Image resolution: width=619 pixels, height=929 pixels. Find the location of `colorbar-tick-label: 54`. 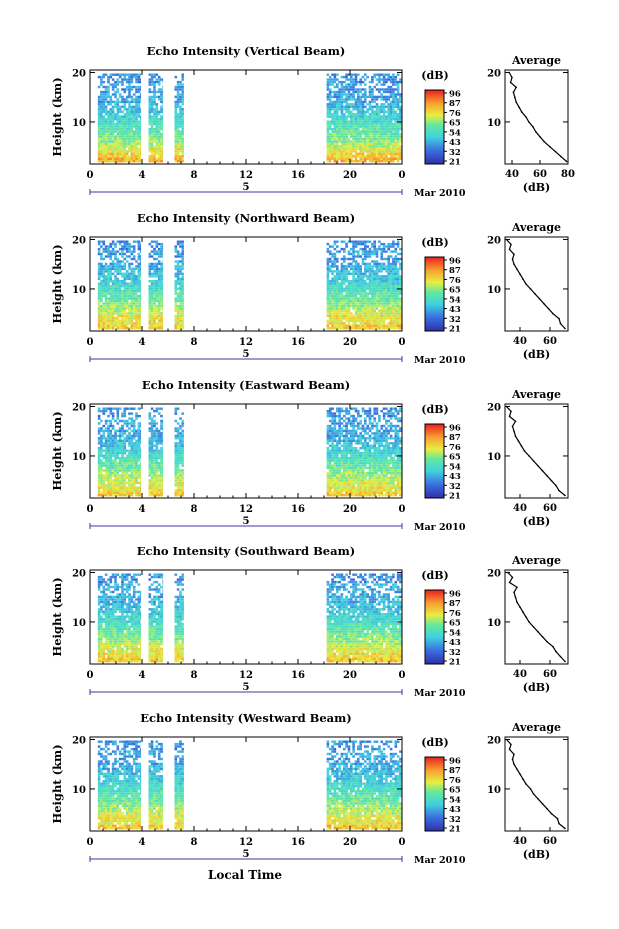

colorbar-tick-label: 54 is located at coordinates (455, 300).